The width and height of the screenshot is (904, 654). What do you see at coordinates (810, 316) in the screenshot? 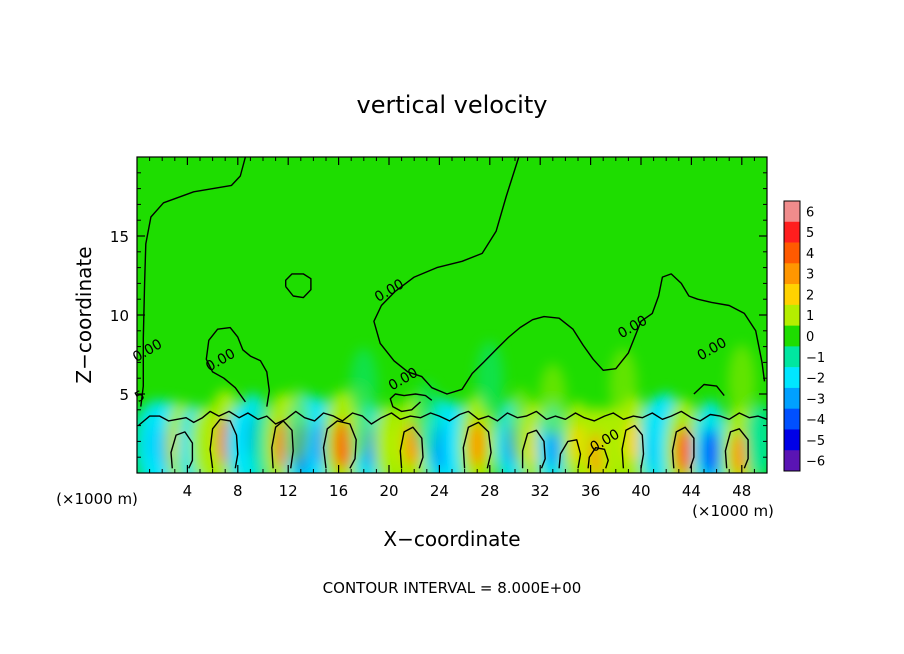
I see `colorbar-label: 1` at bounding box center [810, 316].